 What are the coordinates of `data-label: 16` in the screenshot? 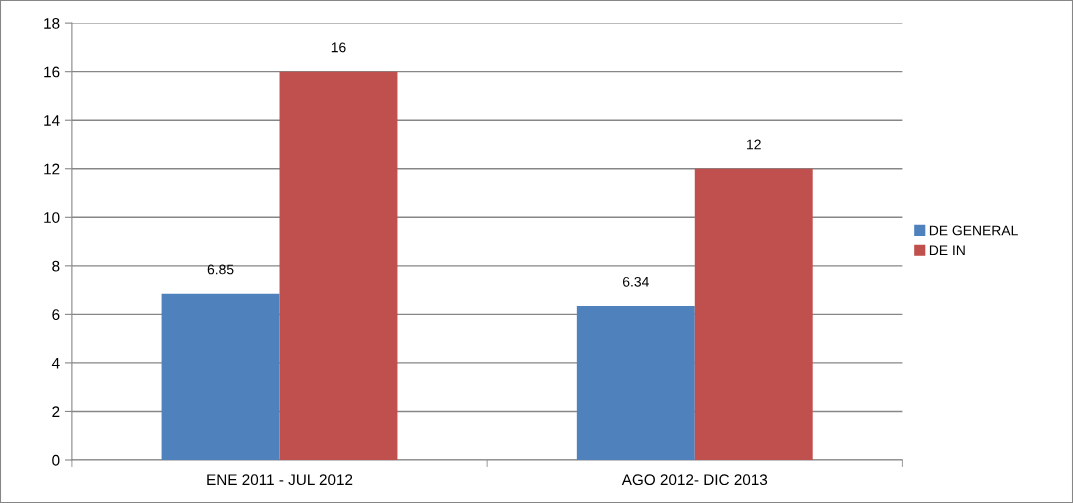 It's located at (338, 47).